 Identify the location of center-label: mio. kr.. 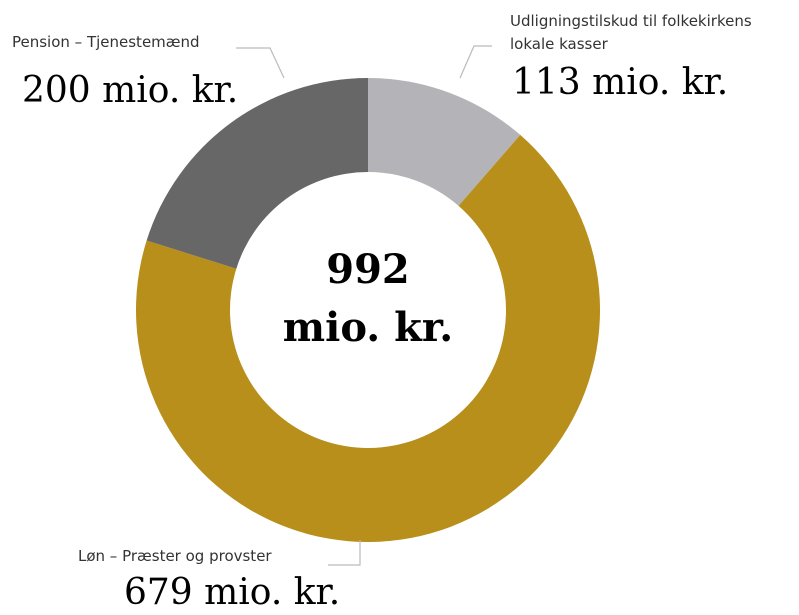
(368, 327).